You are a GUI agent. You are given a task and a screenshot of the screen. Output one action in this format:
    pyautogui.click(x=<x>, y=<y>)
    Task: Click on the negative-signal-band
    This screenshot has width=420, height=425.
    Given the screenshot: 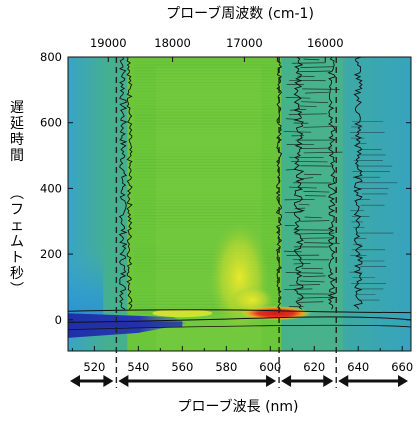 What is the action you would take?
    pyautogui.click(x=125, y=324)
    